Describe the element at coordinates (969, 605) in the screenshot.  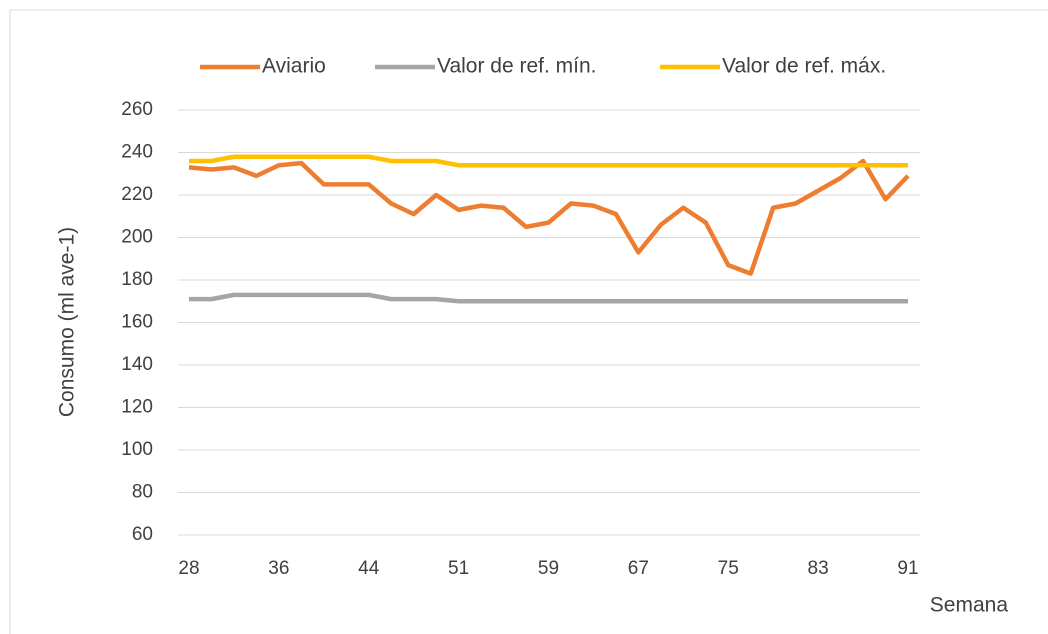
I see `x-axis-title: Semana` at that location.